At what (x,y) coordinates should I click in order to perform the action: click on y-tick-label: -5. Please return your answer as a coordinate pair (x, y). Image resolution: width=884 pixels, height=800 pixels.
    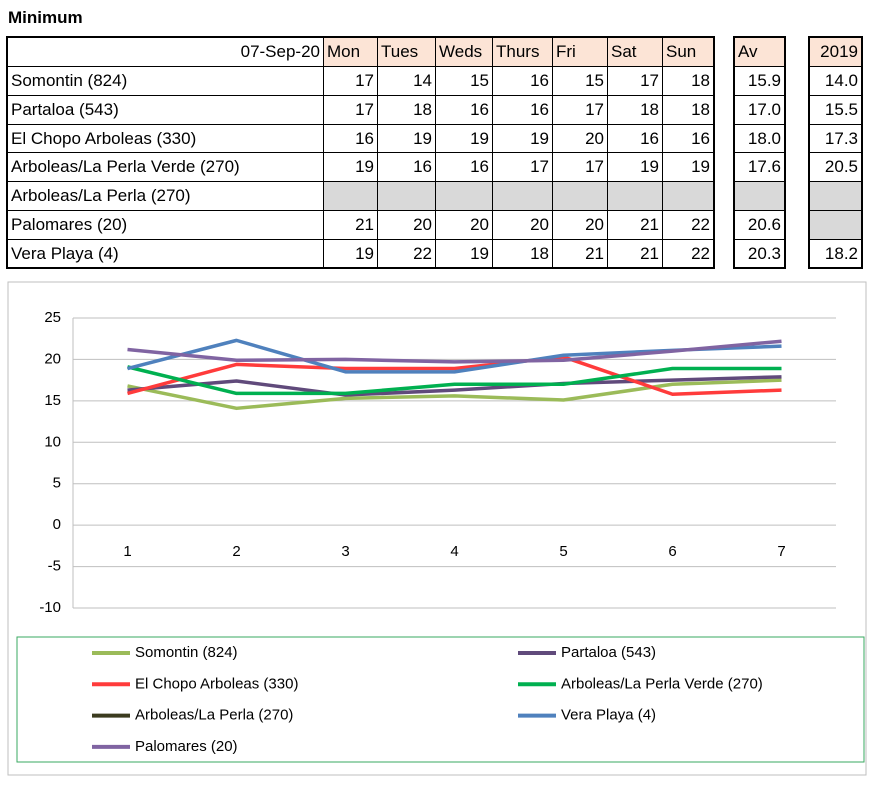
    Looking at the image, I should click on (54, 566).